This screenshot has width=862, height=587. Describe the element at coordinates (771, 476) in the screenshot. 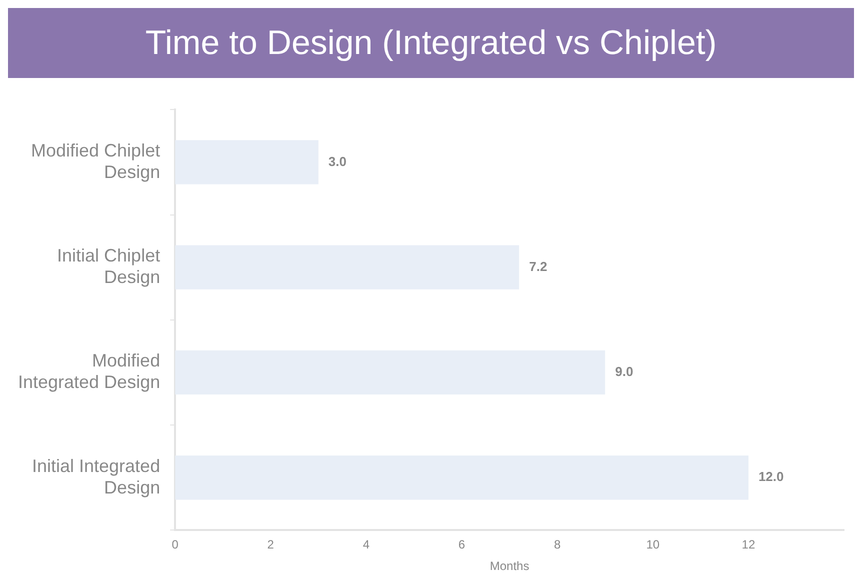

I see `data-label: 12.0` at that location.